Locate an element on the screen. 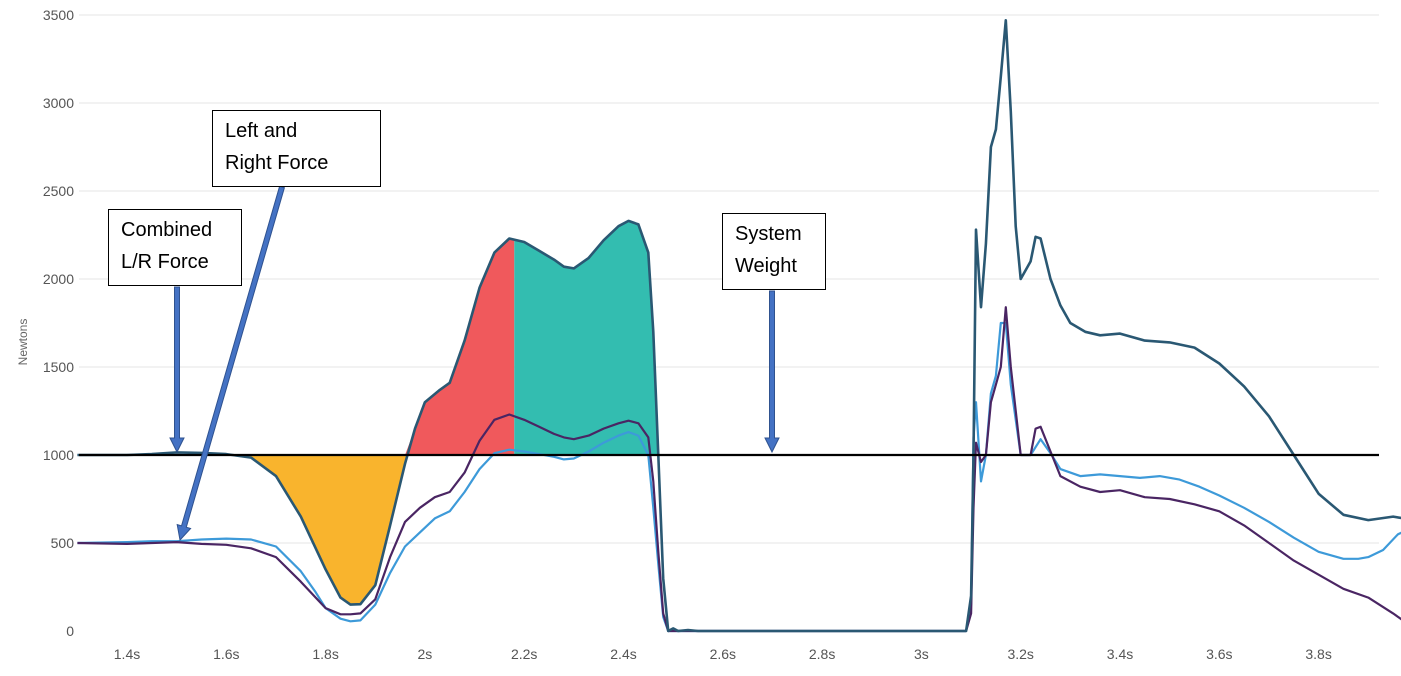 The height and width of the screenshot is (676, 1401). unweighting-area is located at coordinates (324, 530).